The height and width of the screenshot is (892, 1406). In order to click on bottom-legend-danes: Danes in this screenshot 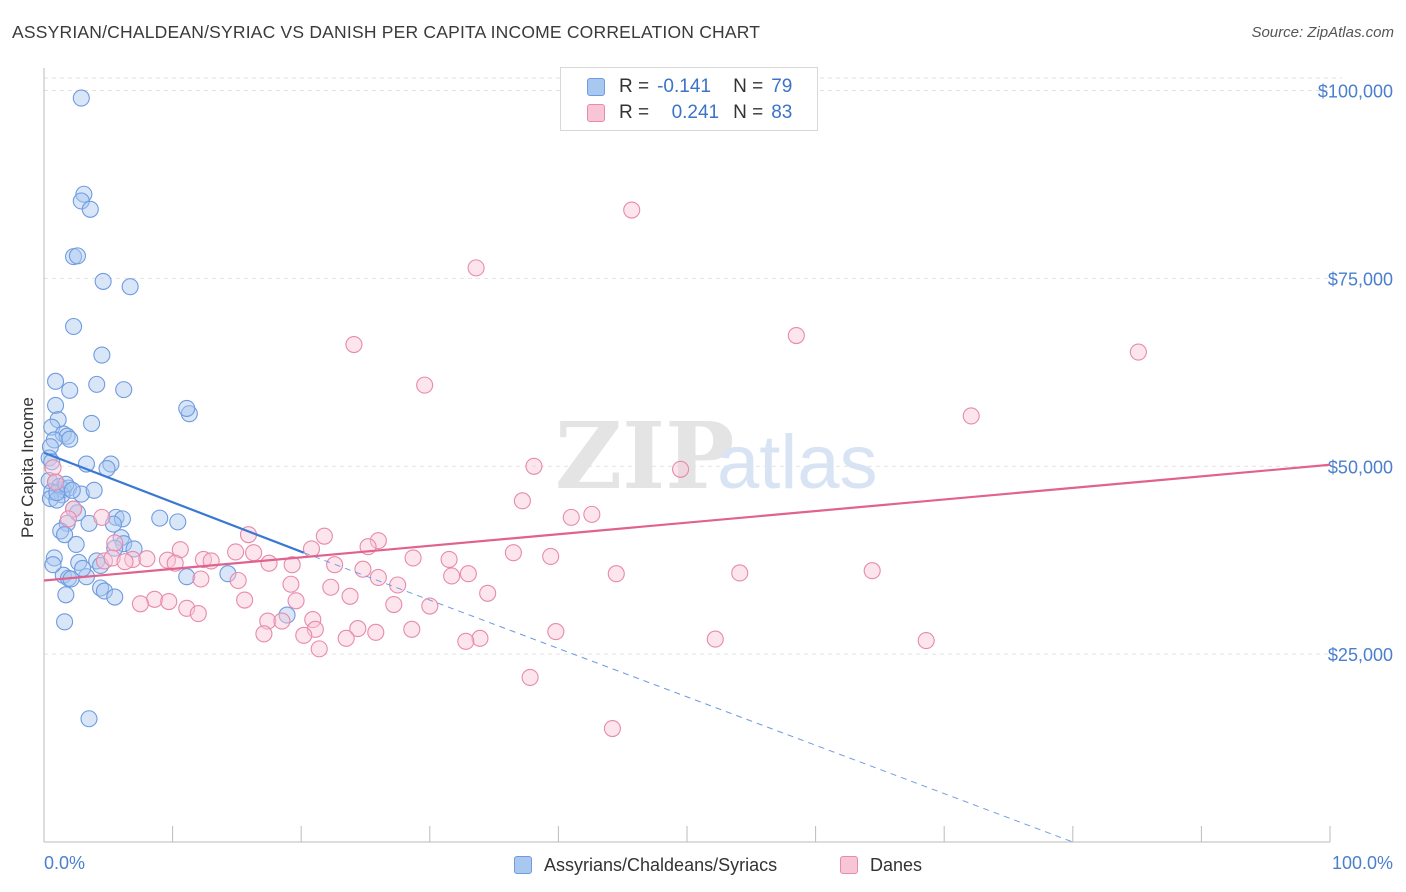, I will do `click(881, 865)`.